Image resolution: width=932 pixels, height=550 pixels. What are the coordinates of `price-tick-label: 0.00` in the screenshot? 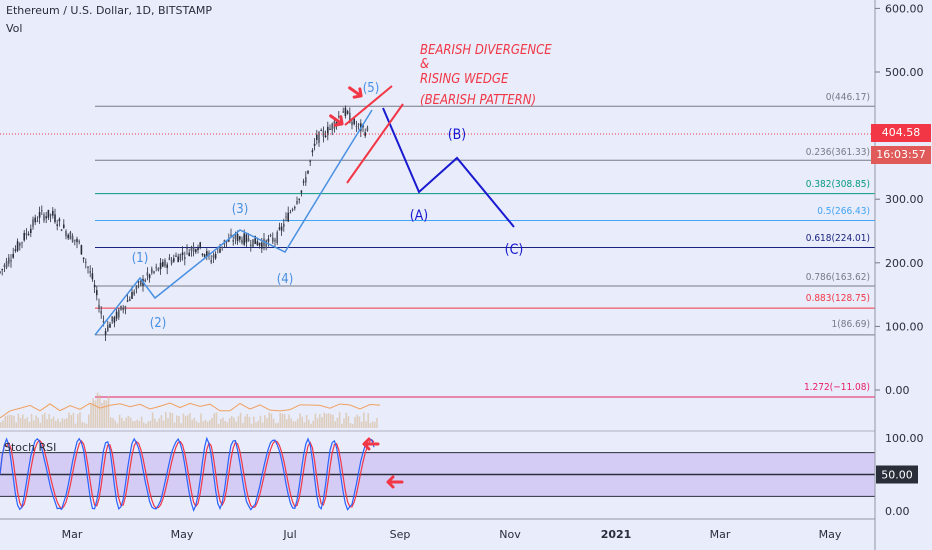 It's located at (897, 390).